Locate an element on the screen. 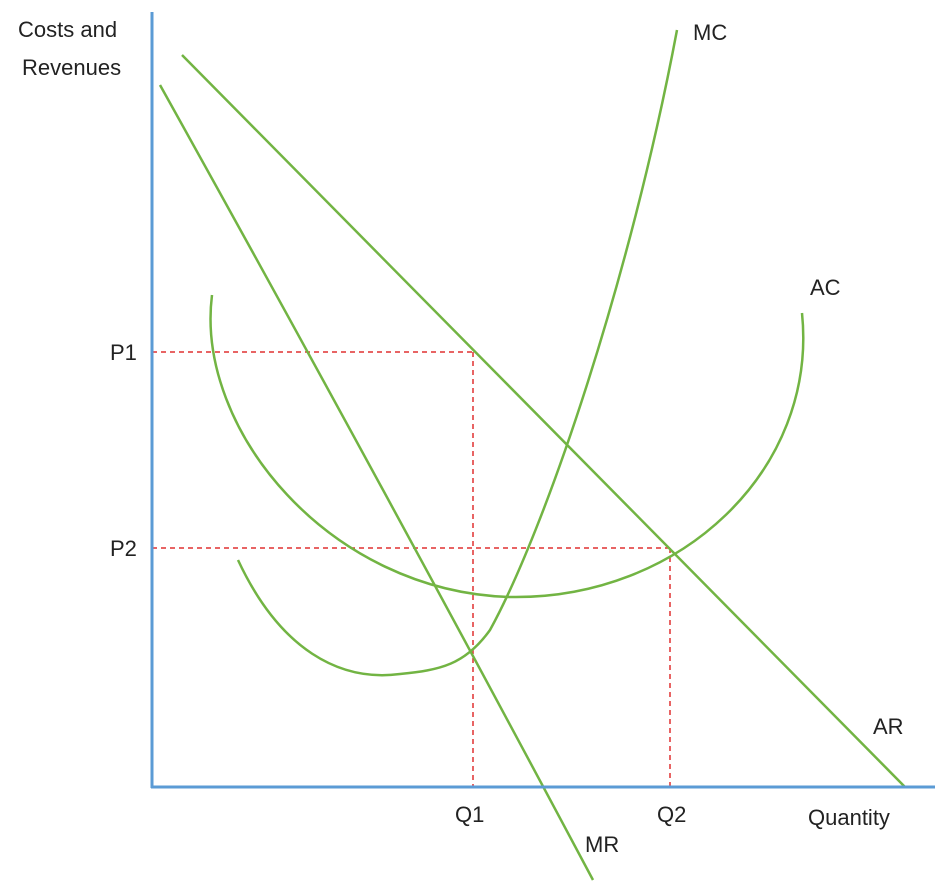 Image resolution: width=941 pixels, height=885 pixels. y-axis-label: Revenues is located at coordinates (71, 67).